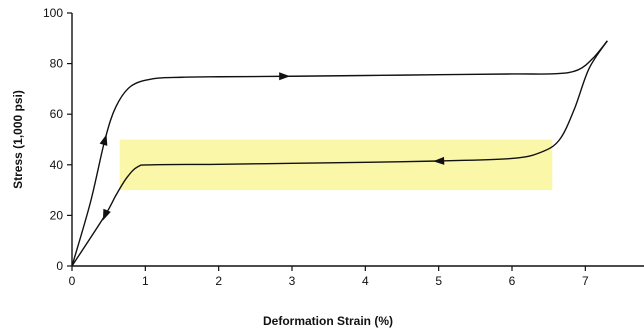 This screenshot has width=644, height=331. Describe the element at coordinates (57, 139) in the screenshot. I see `y-axis-ticks: 0 20 40 60 80 100` at that location.